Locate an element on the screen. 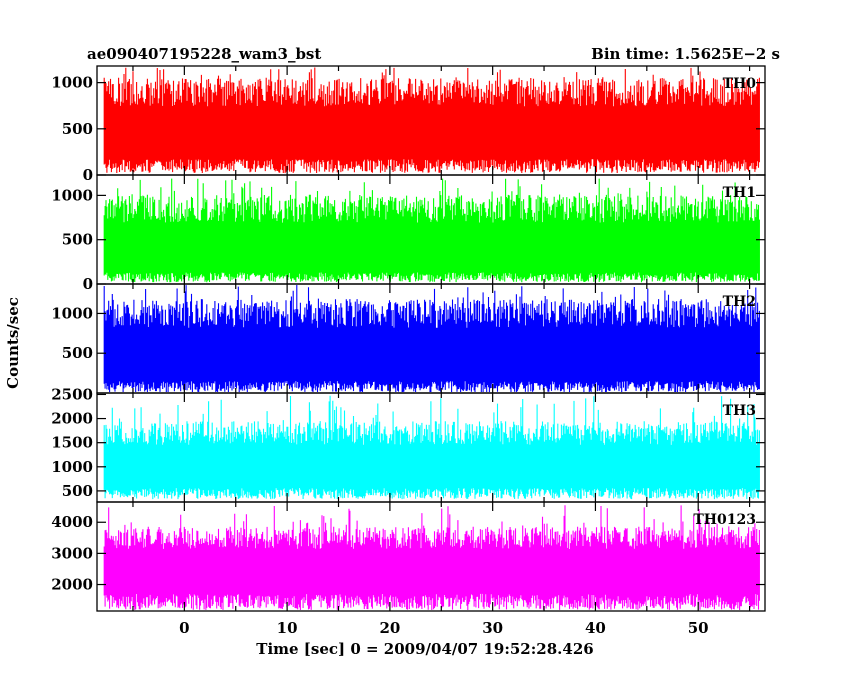 Image resolution: width=850 pixels, height=685 pixels. chart-title: ae090407195228_wam3_bst is located at coordinates (204, 54).